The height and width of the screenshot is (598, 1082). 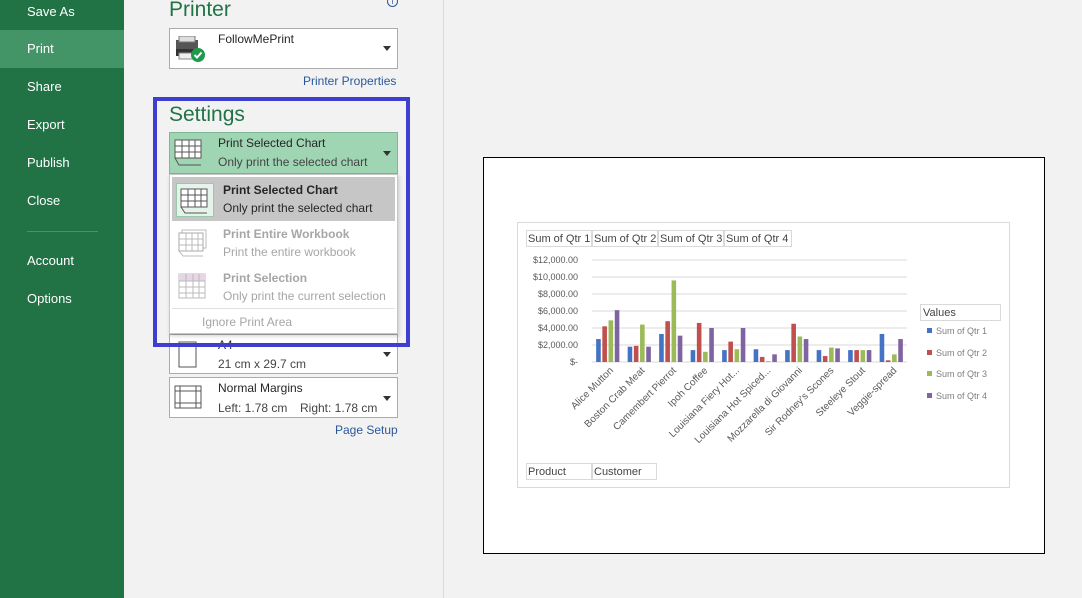 What do you see at coordinates (962, 353) in the screenshot?
I see `legend-label: Sum of Qtr 2` at bounding box center [962, 353].